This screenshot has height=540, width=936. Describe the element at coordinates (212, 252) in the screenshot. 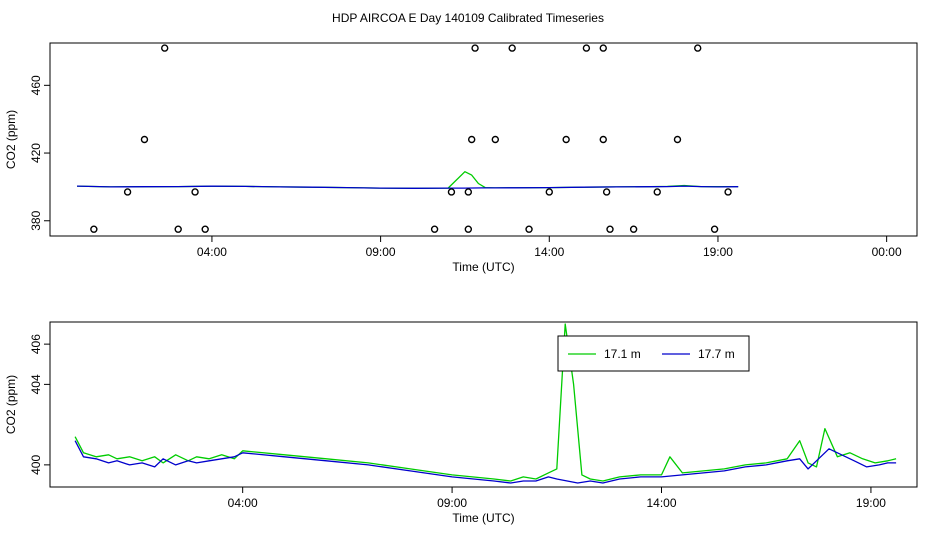

I see `x-tick-label-top-04-00: 04:00` at that location.